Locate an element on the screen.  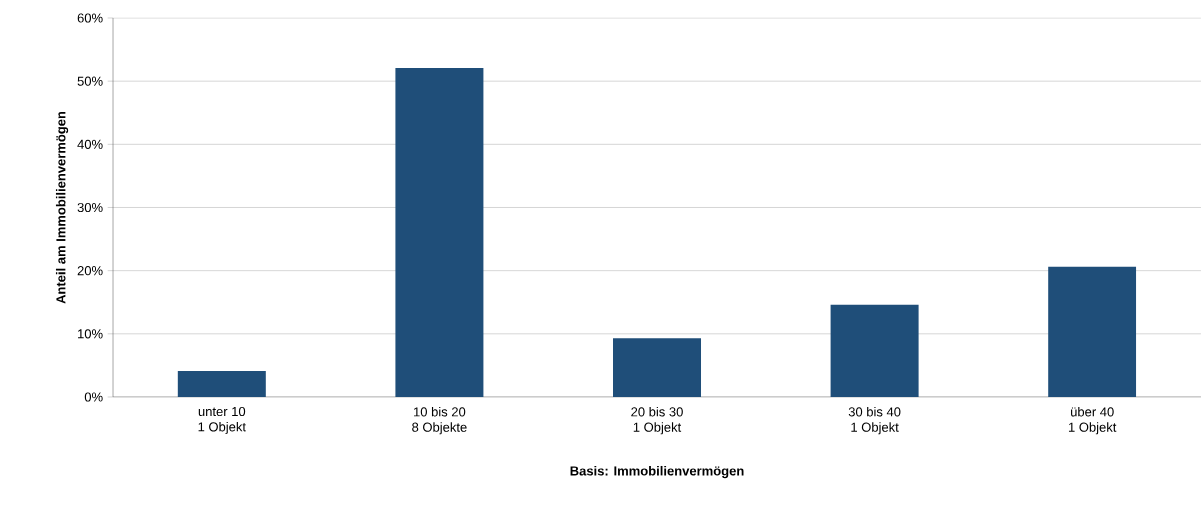
x-tick-label: 30 bis 40 1 Objekt is located at coordinates (874, 420).